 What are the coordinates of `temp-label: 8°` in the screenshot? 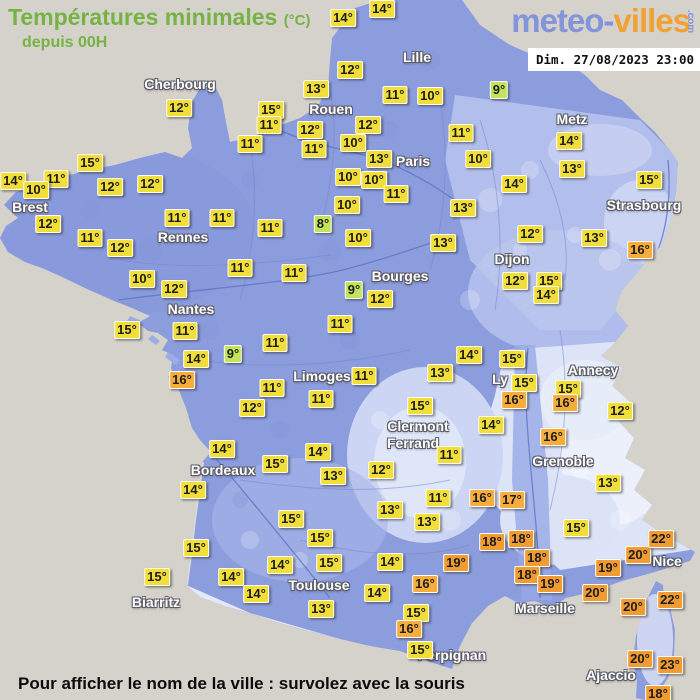 It's located at (323, 224).